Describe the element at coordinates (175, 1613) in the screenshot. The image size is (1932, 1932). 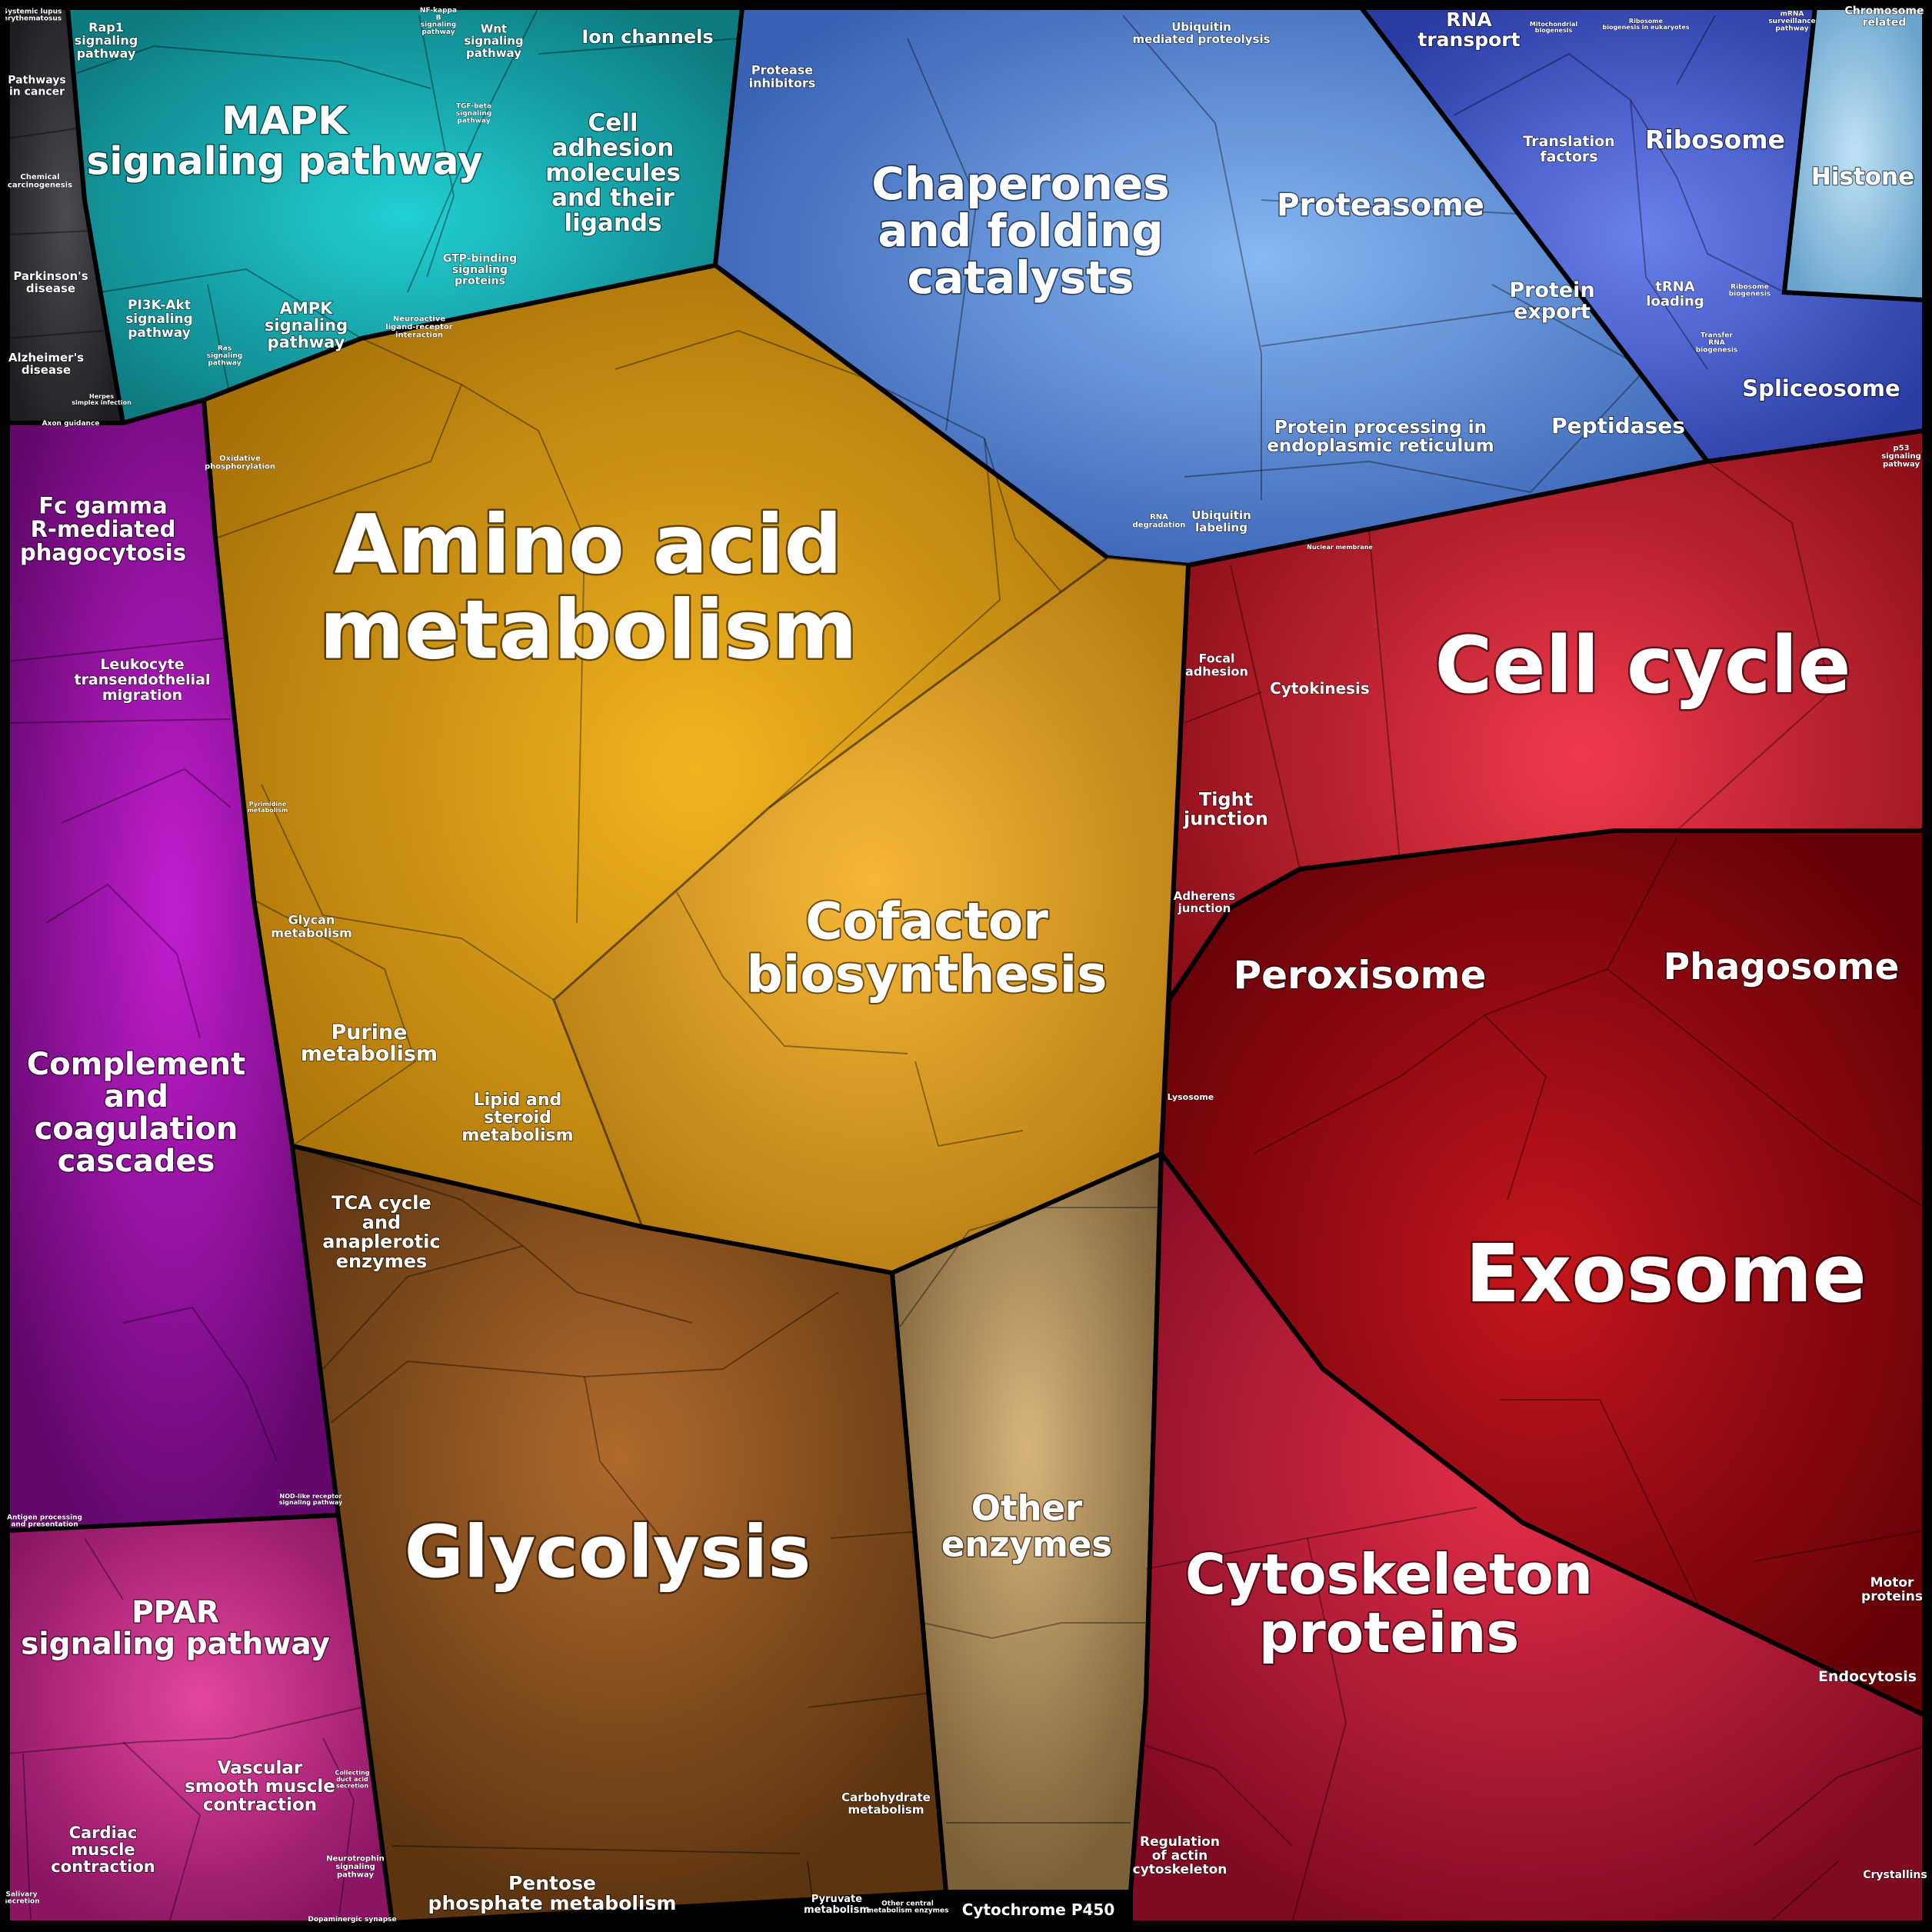
I see `label-line: PPAR` at that location.